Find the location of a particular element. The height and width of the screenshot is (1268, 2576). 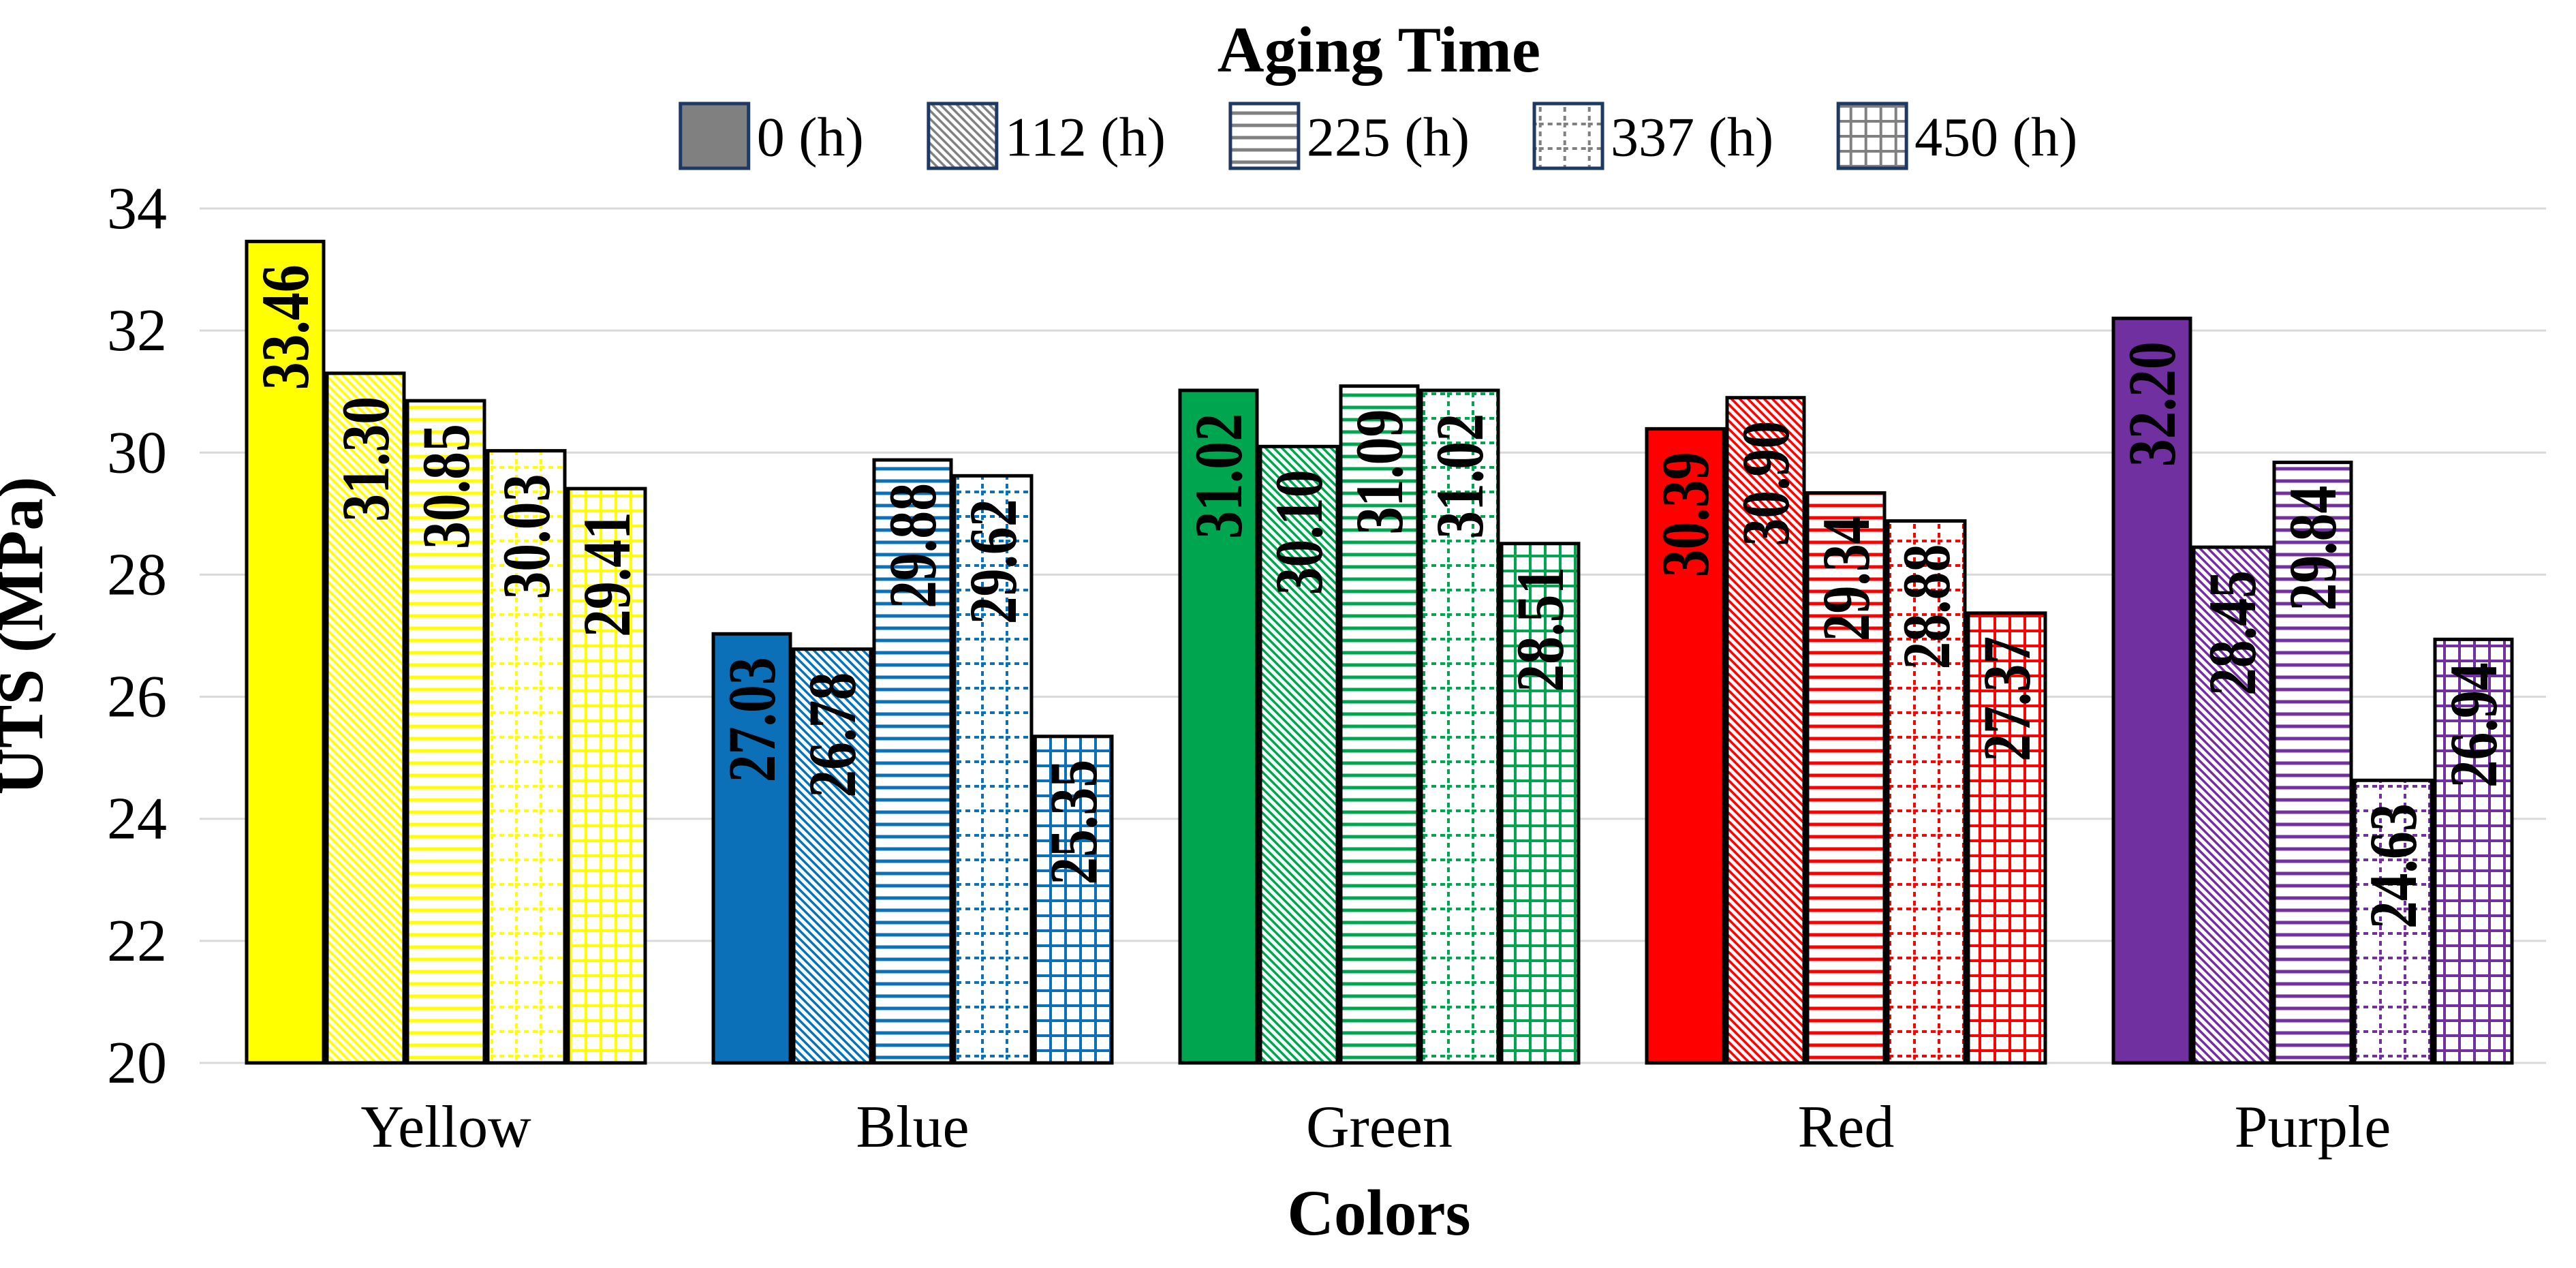

bar-yellow-450h is located at coordinates (606, 775).